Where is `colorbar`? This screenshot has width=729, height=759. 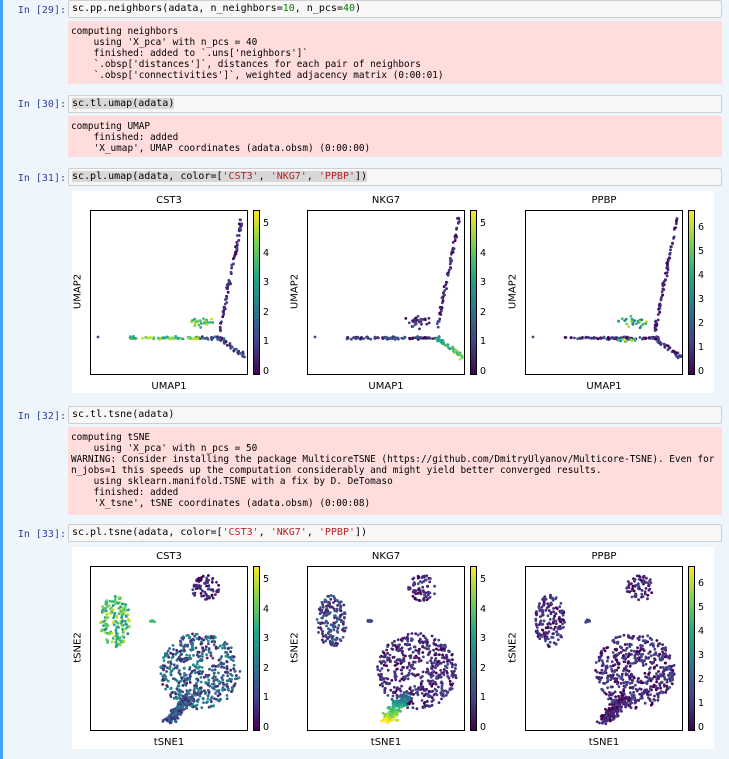 colorbar is located at coordinates (473, 292).